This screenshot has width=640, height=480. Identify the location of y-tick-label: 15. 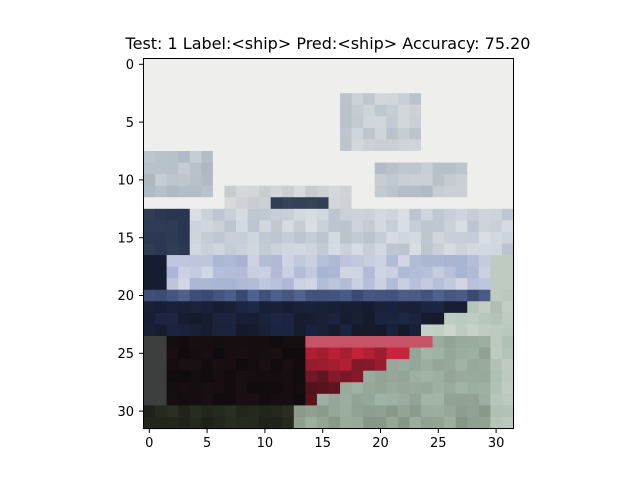
(125, 238).